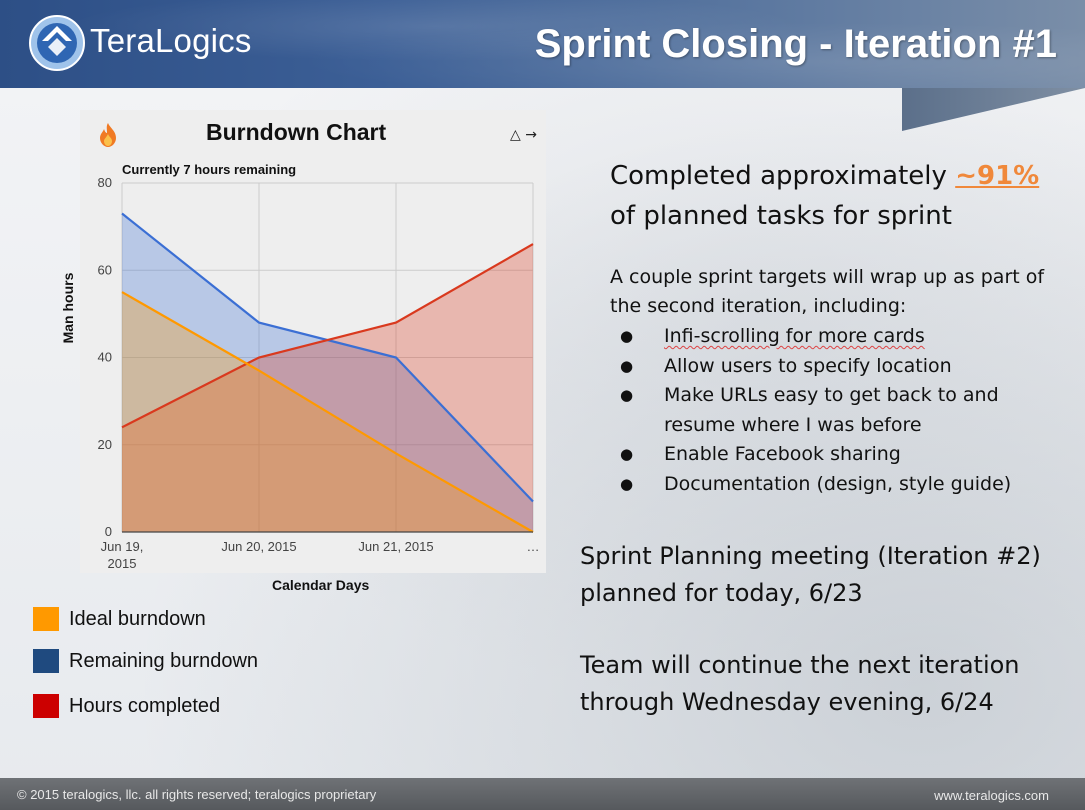 This screenshot has height=810, width=1085. I want to click on legend-label: Ideal burndown, so click(137, 618).